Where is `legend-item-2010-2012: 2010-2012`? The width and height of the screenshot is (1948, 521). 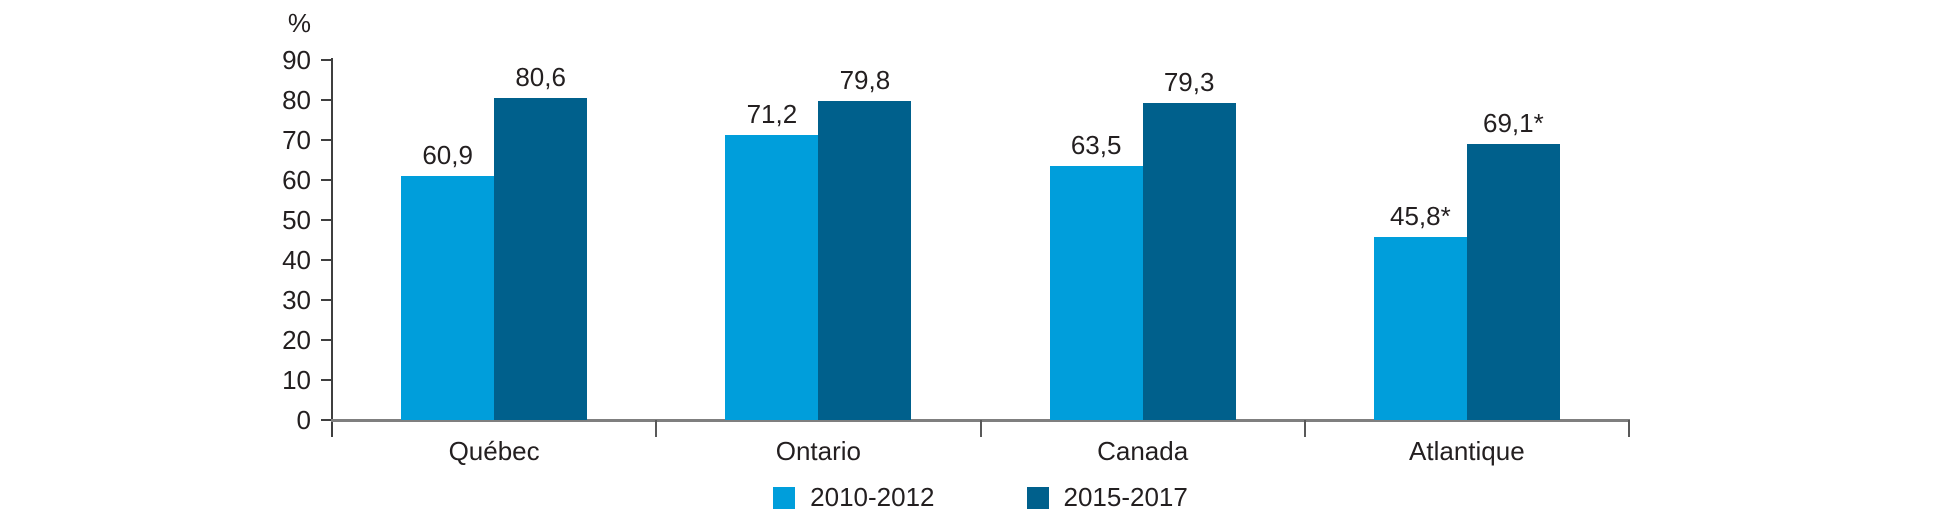 legend-item-2010-2012: 2010-2012 is located at coordinates (854, 497).